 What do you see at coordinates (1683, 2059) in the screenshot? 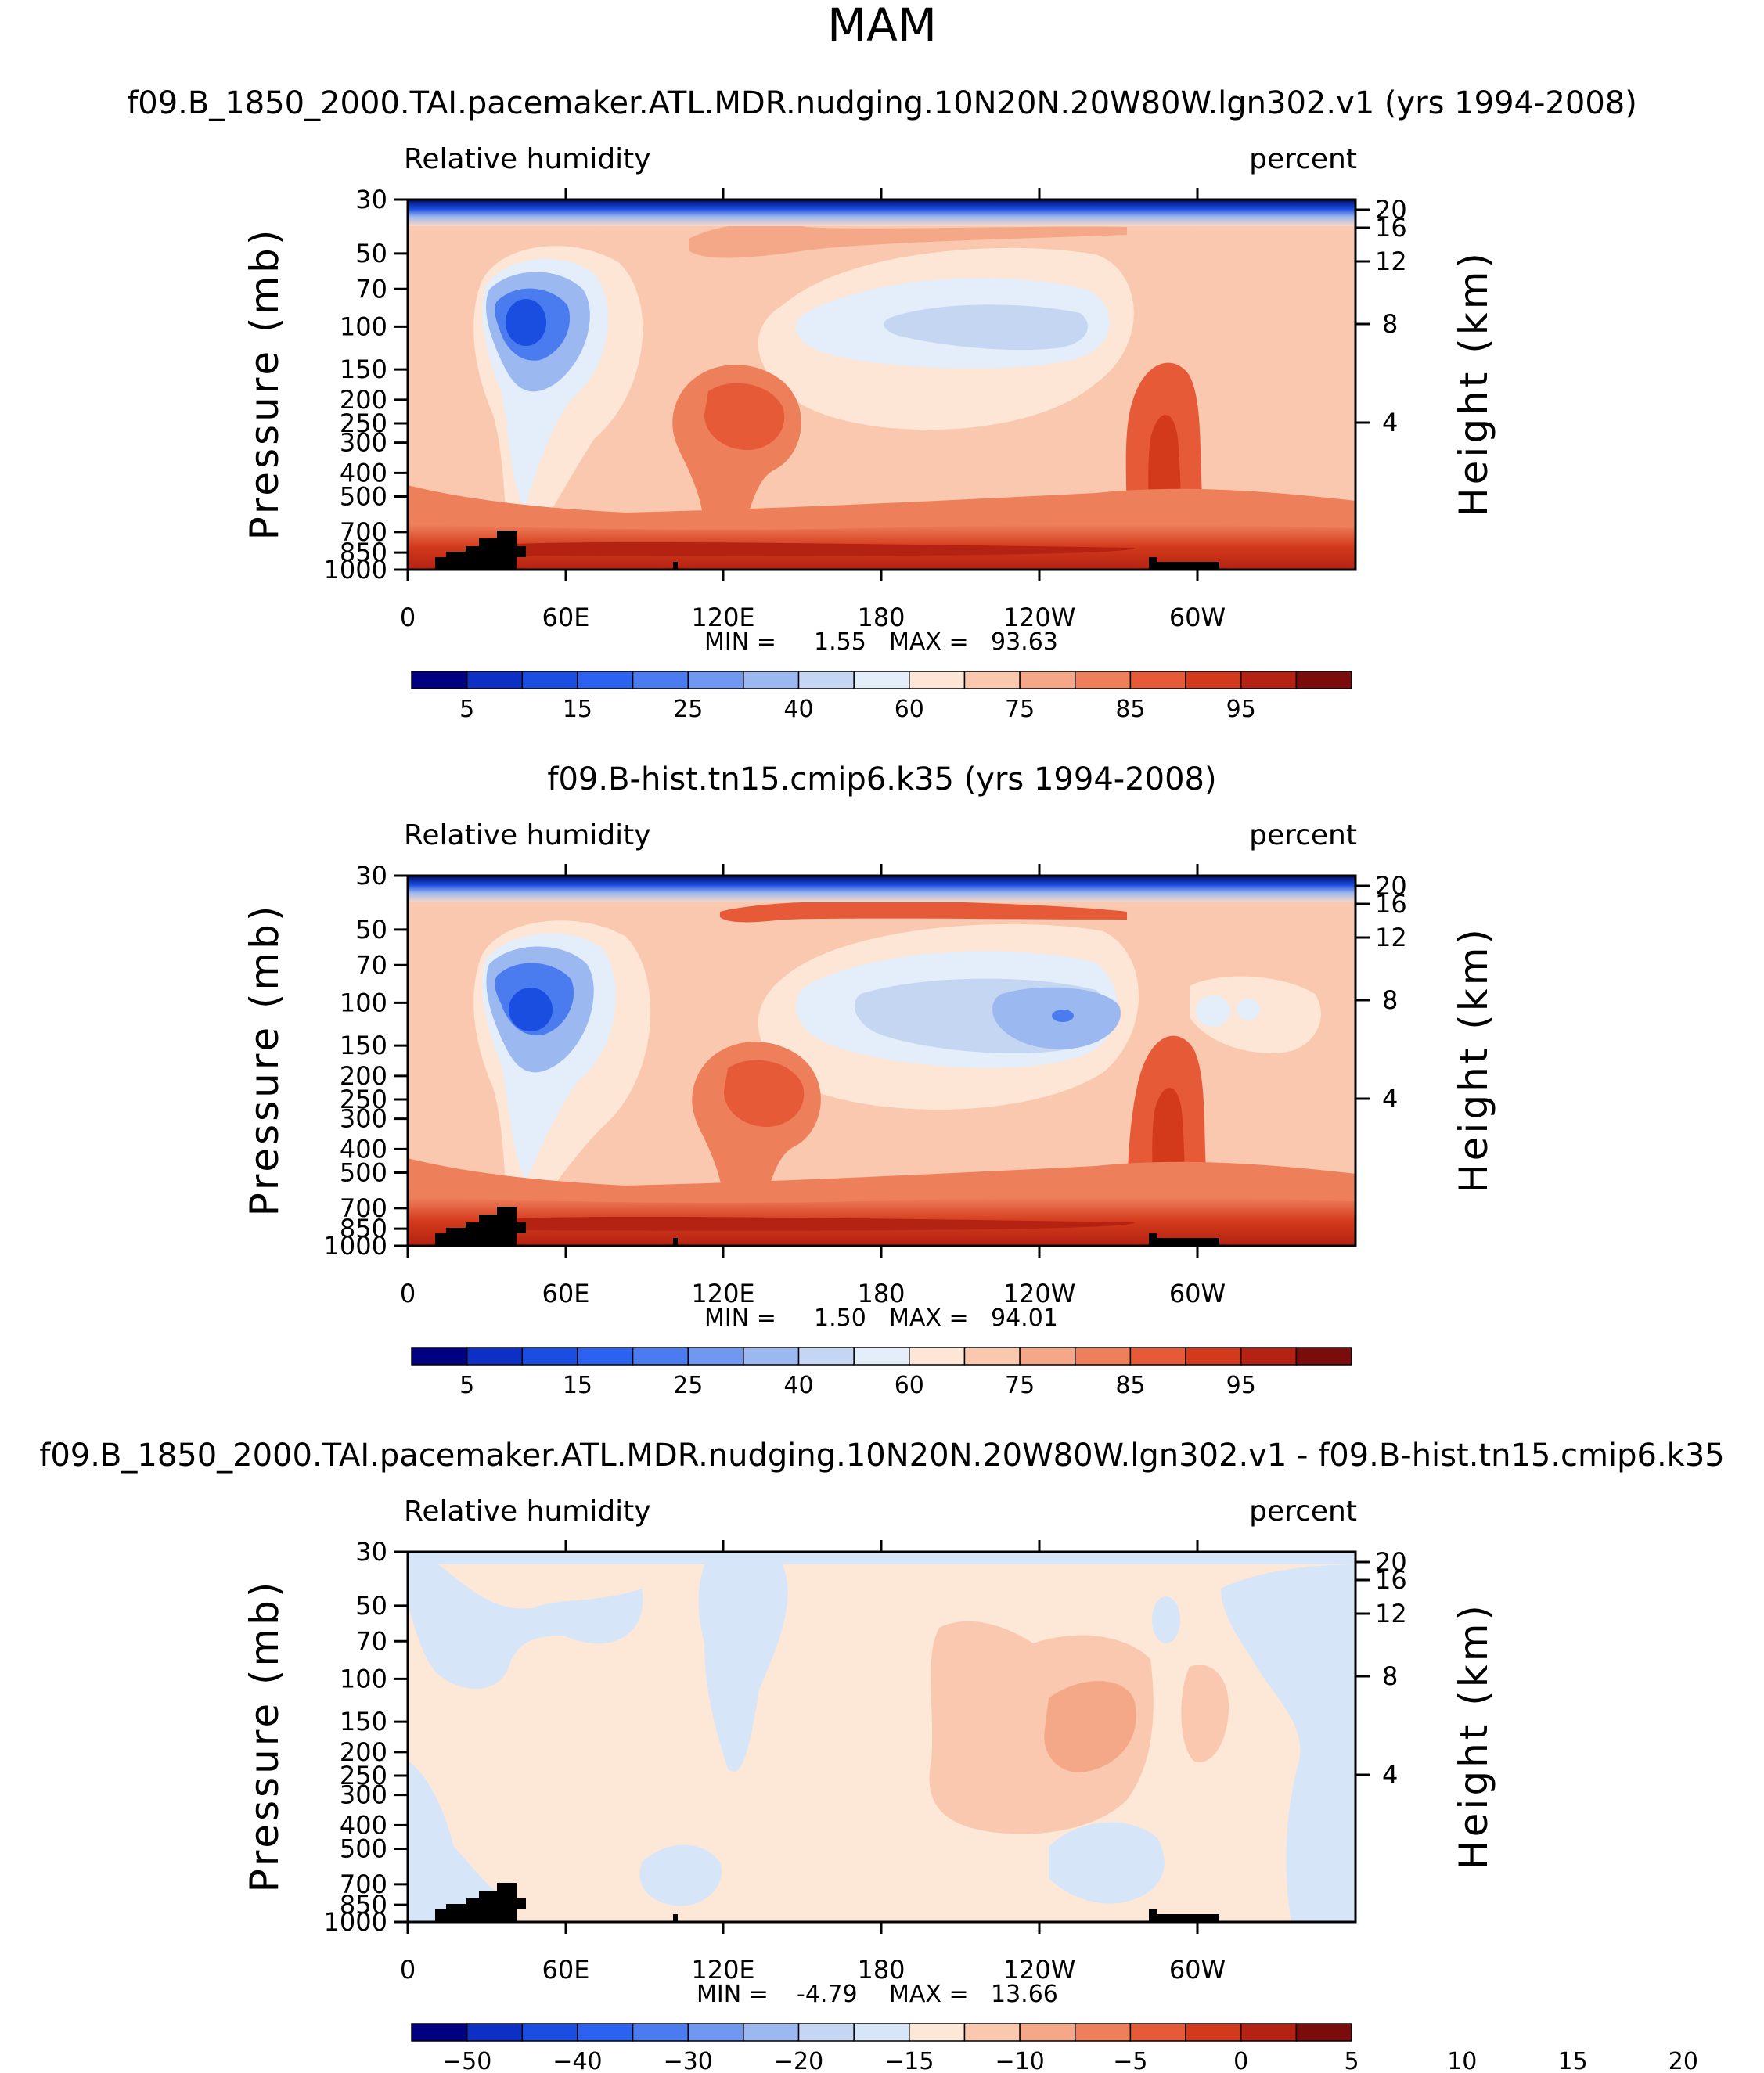
I see `colorbar-label: 20` at bounding box center [1683, 2059].